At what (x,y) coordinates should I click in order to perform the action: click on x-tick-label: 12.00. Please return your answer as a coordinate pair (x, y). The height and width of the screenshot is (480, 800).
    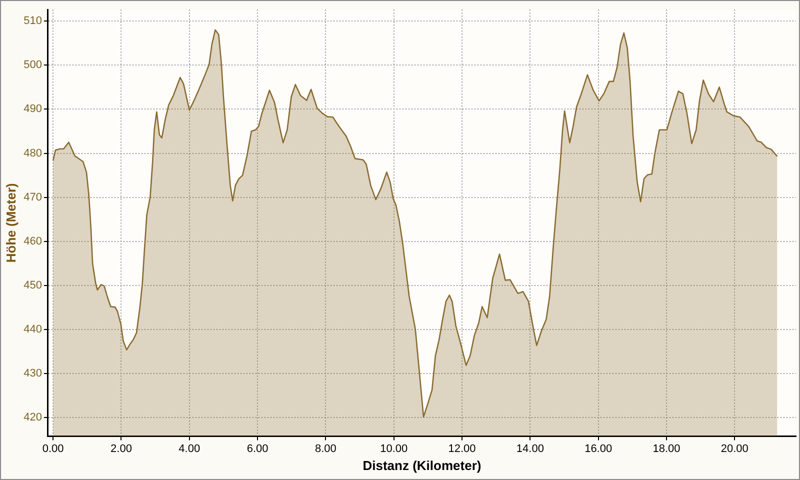
    Looking at the image, I should click on (462, 448).